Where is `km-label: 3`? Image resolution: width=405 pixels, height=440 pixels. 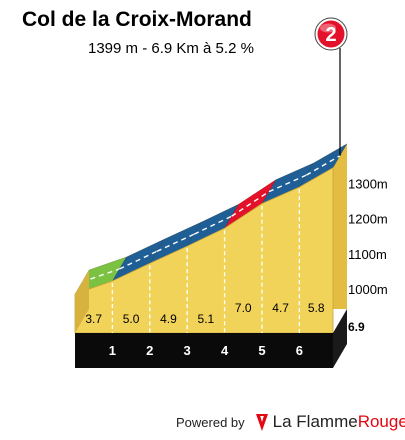
km-label: 3 is located at coordinates (187, 350).